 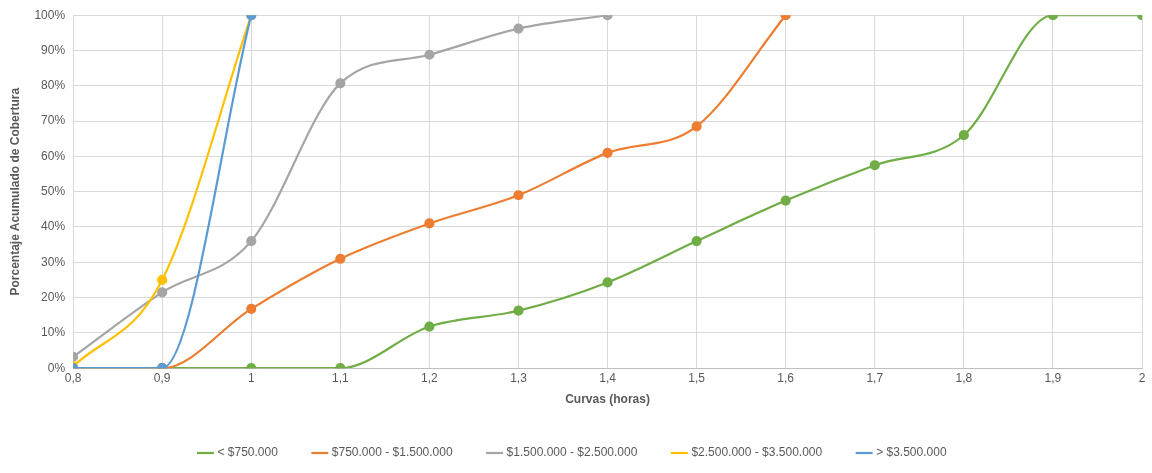 I want to click on legend-label: $750.000 - $1.500.000, so click(x=392, y=452).